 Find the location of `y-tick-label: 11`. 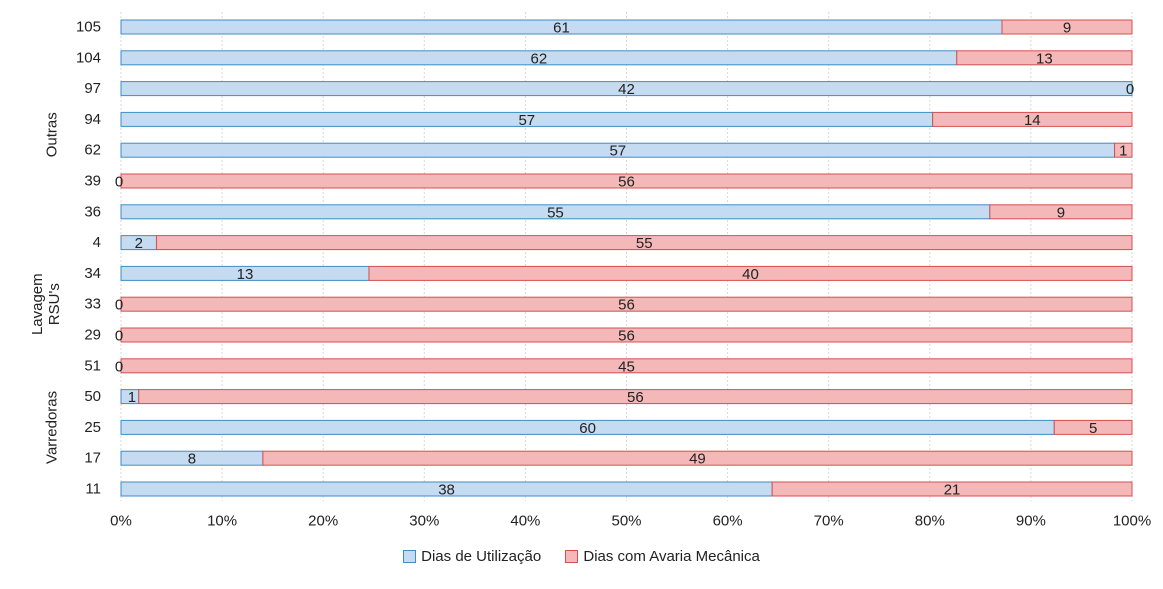

y-tick-label: 11 is located at coordinates (93, 489).